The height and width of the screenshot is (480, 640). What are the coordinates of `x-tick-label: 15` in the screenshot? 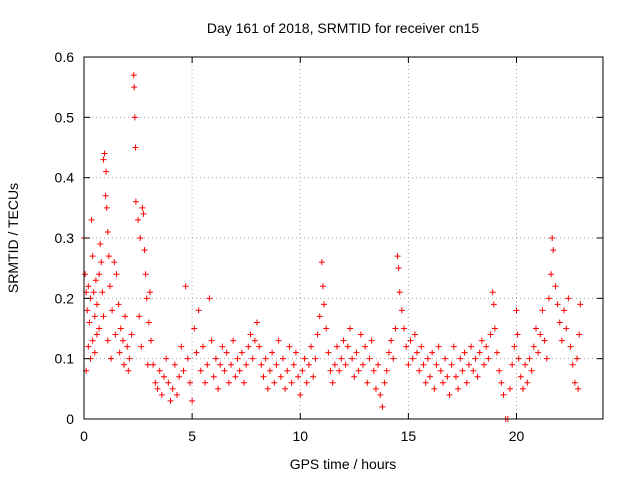 It's located at (409, 436).